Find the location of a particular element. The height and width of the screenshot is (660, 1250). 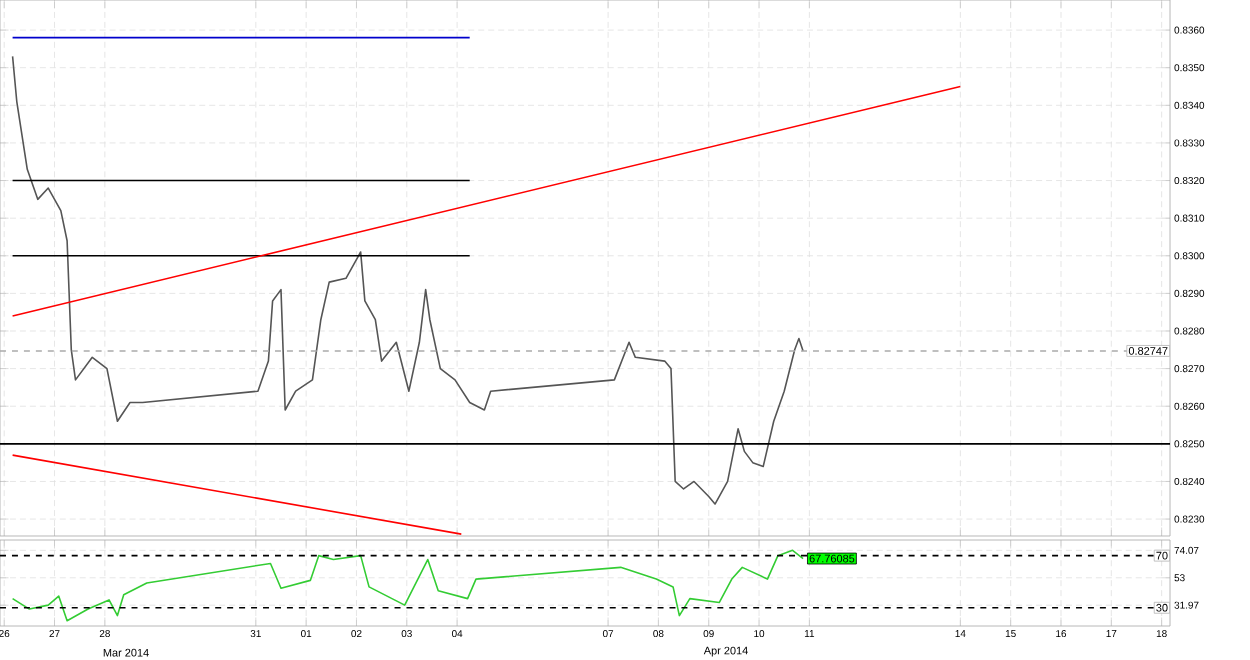

line-series is located at coordinates (407, 585).